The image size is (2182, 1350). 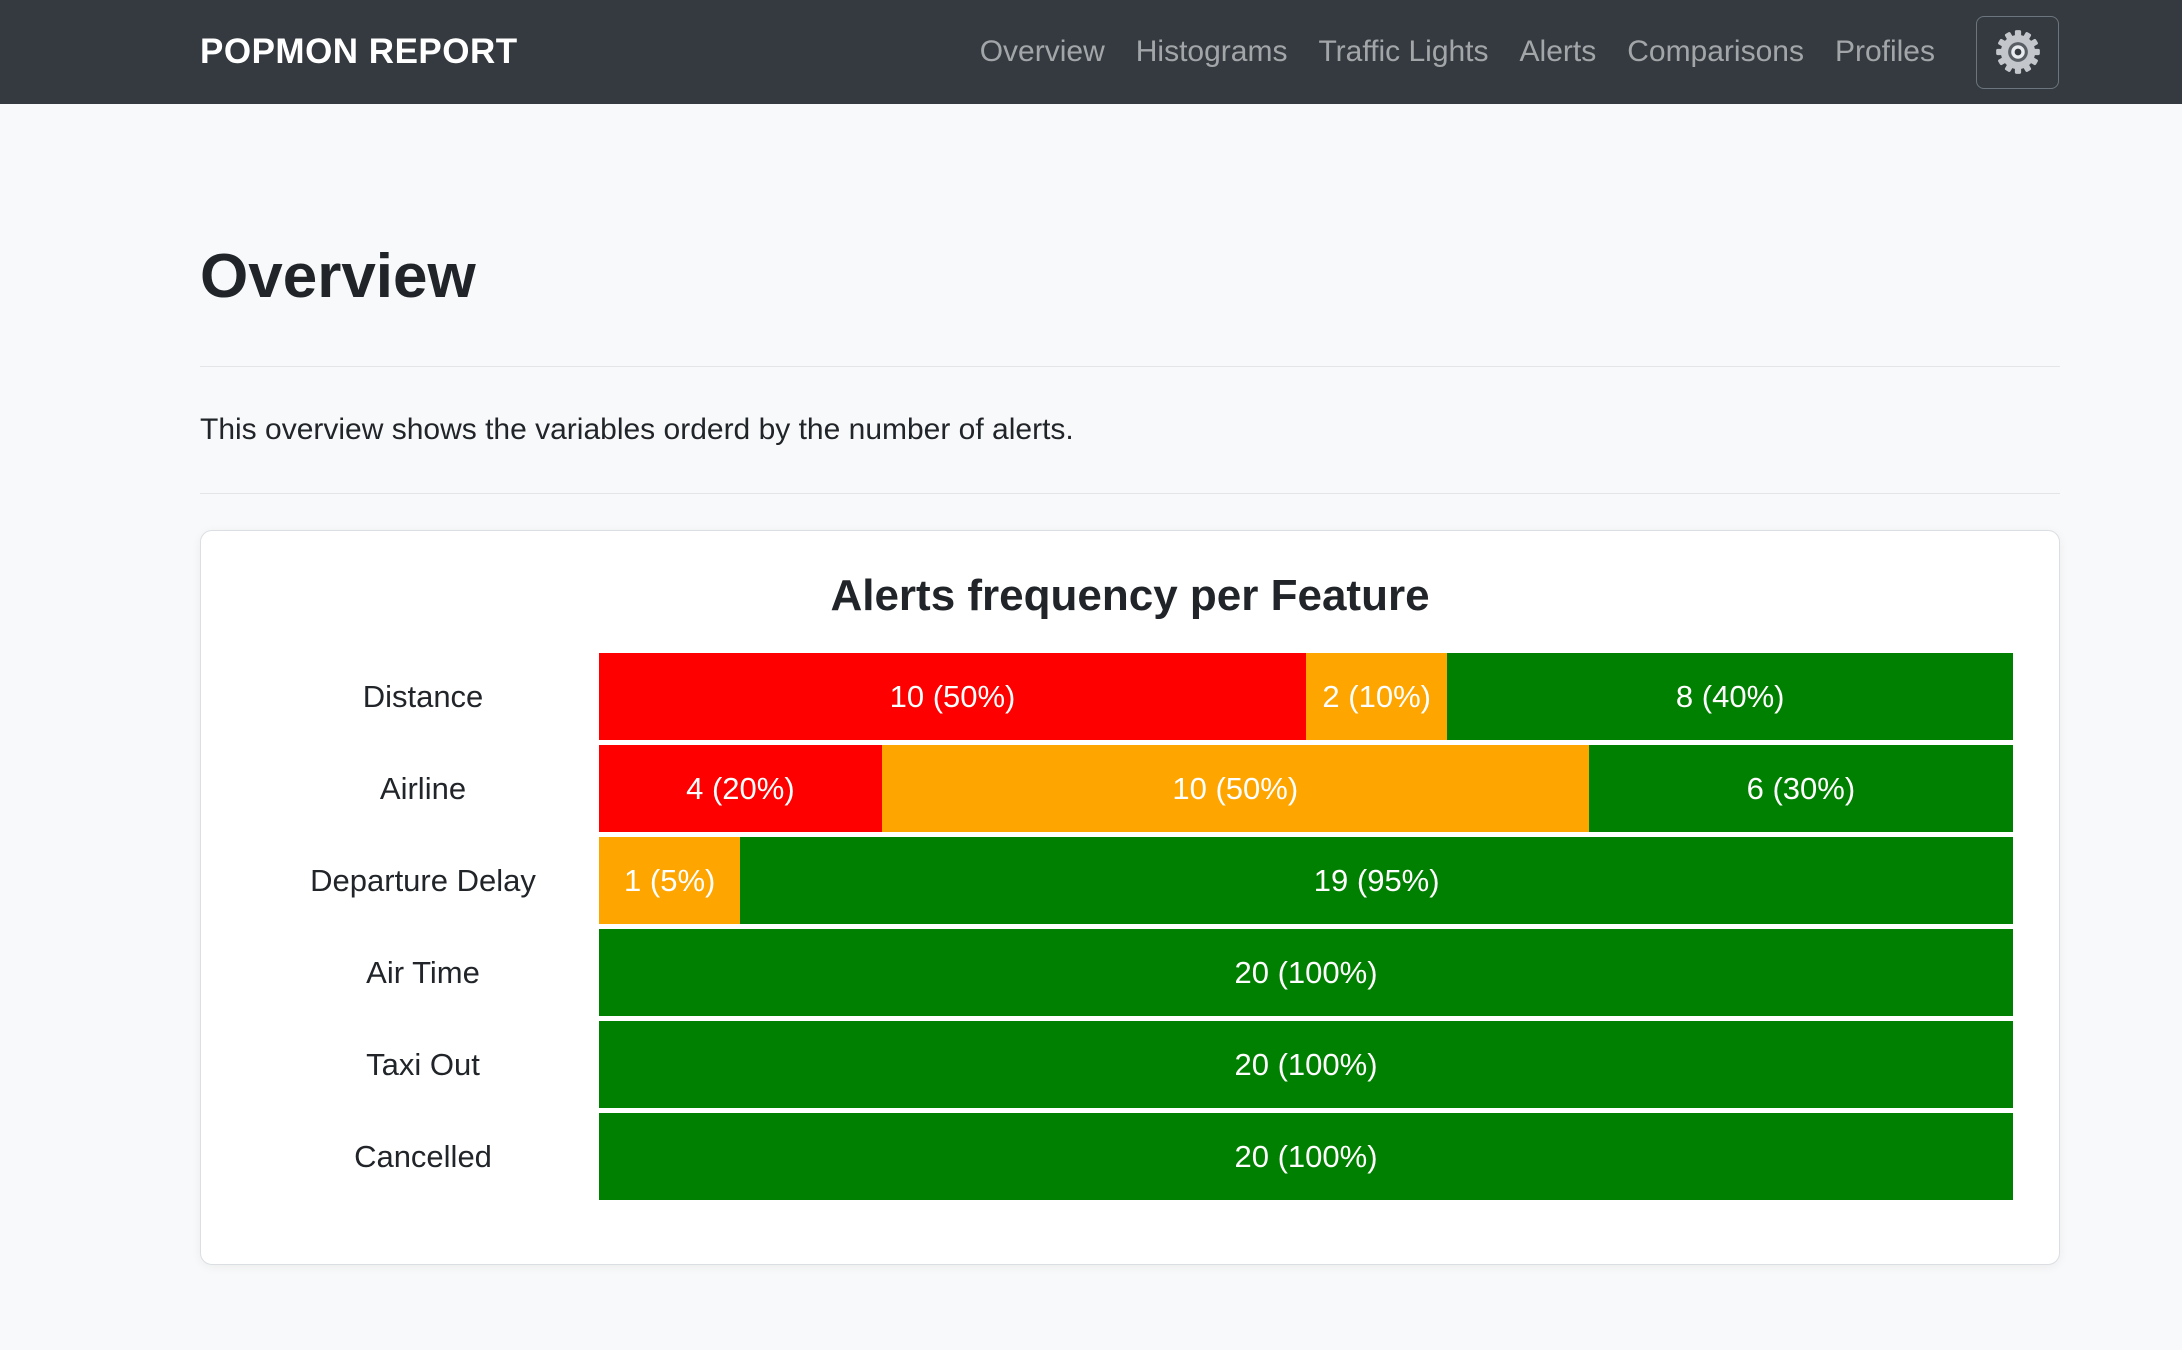 I want to click on feature-label: Airline, so click(x=423, y=788).